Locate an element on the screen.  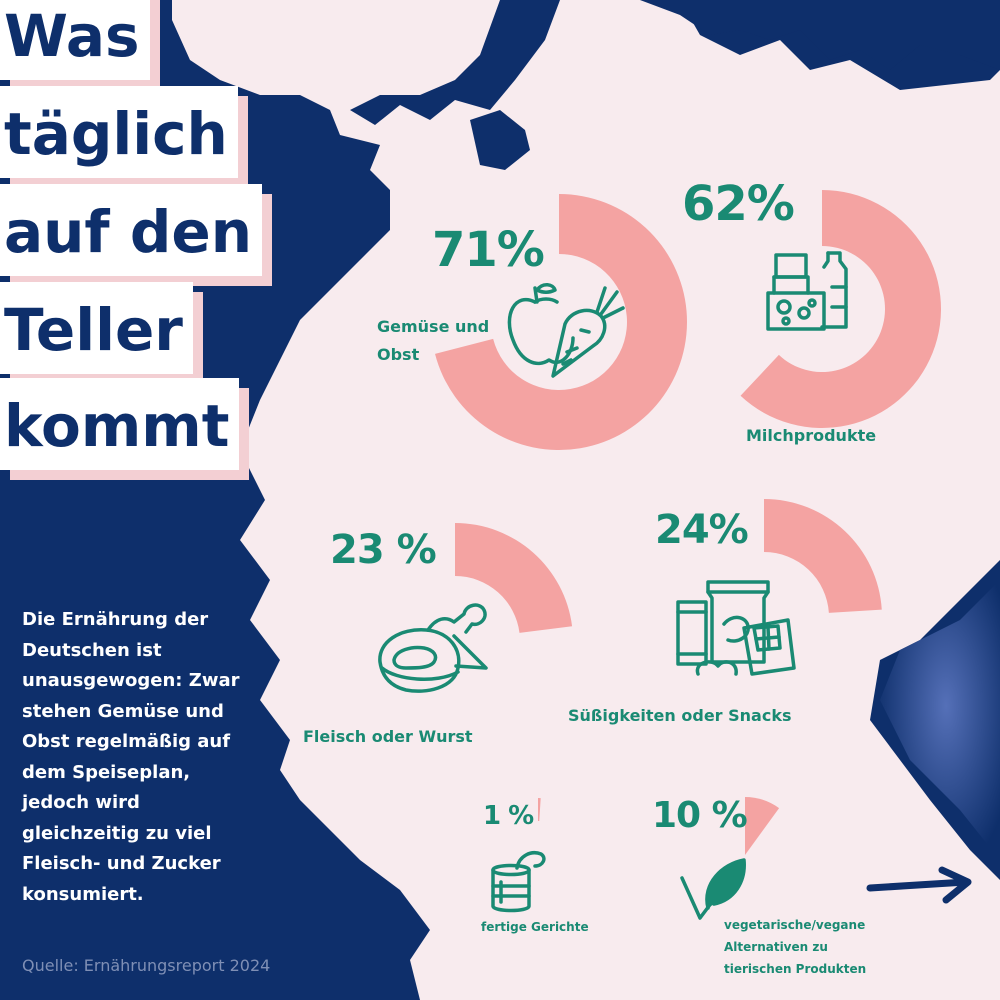
label-suessigkeiten-snacks: Süßigkeiten oder Snacks is located at coordinates (680, 715).